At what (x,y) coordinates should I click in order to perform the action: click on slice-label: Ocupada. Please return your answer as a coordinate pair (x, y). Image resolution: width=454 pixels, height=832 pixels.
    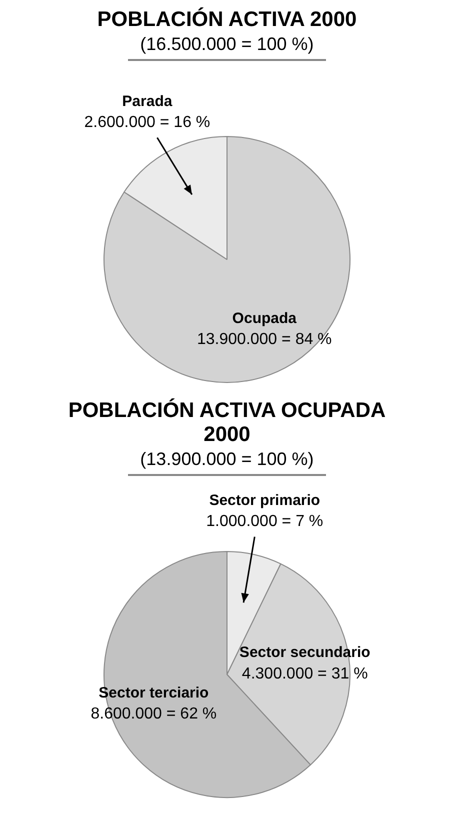
    Looking at the image, I should click on (265, 318).